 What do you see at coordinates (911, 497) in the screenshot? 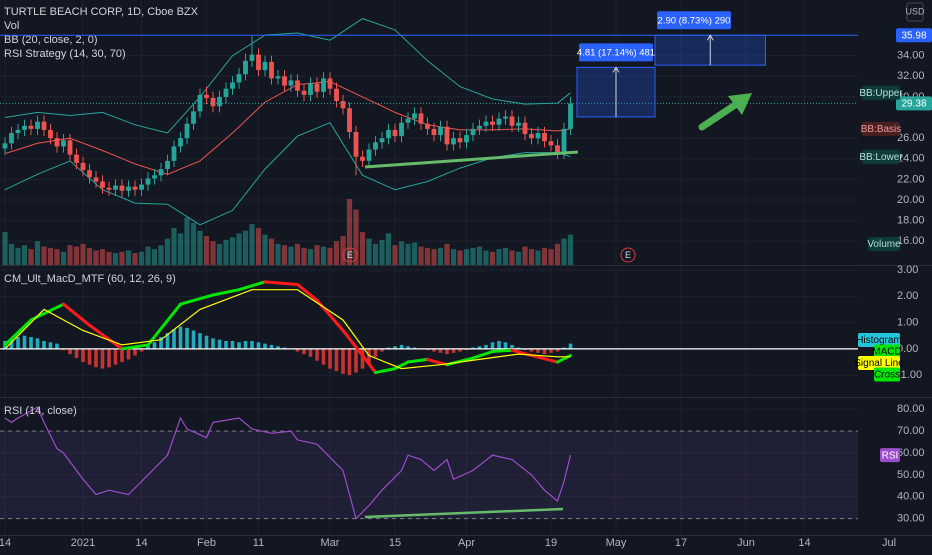
I see `y-tick-label: 40.00` at bounding box center [911, 497].